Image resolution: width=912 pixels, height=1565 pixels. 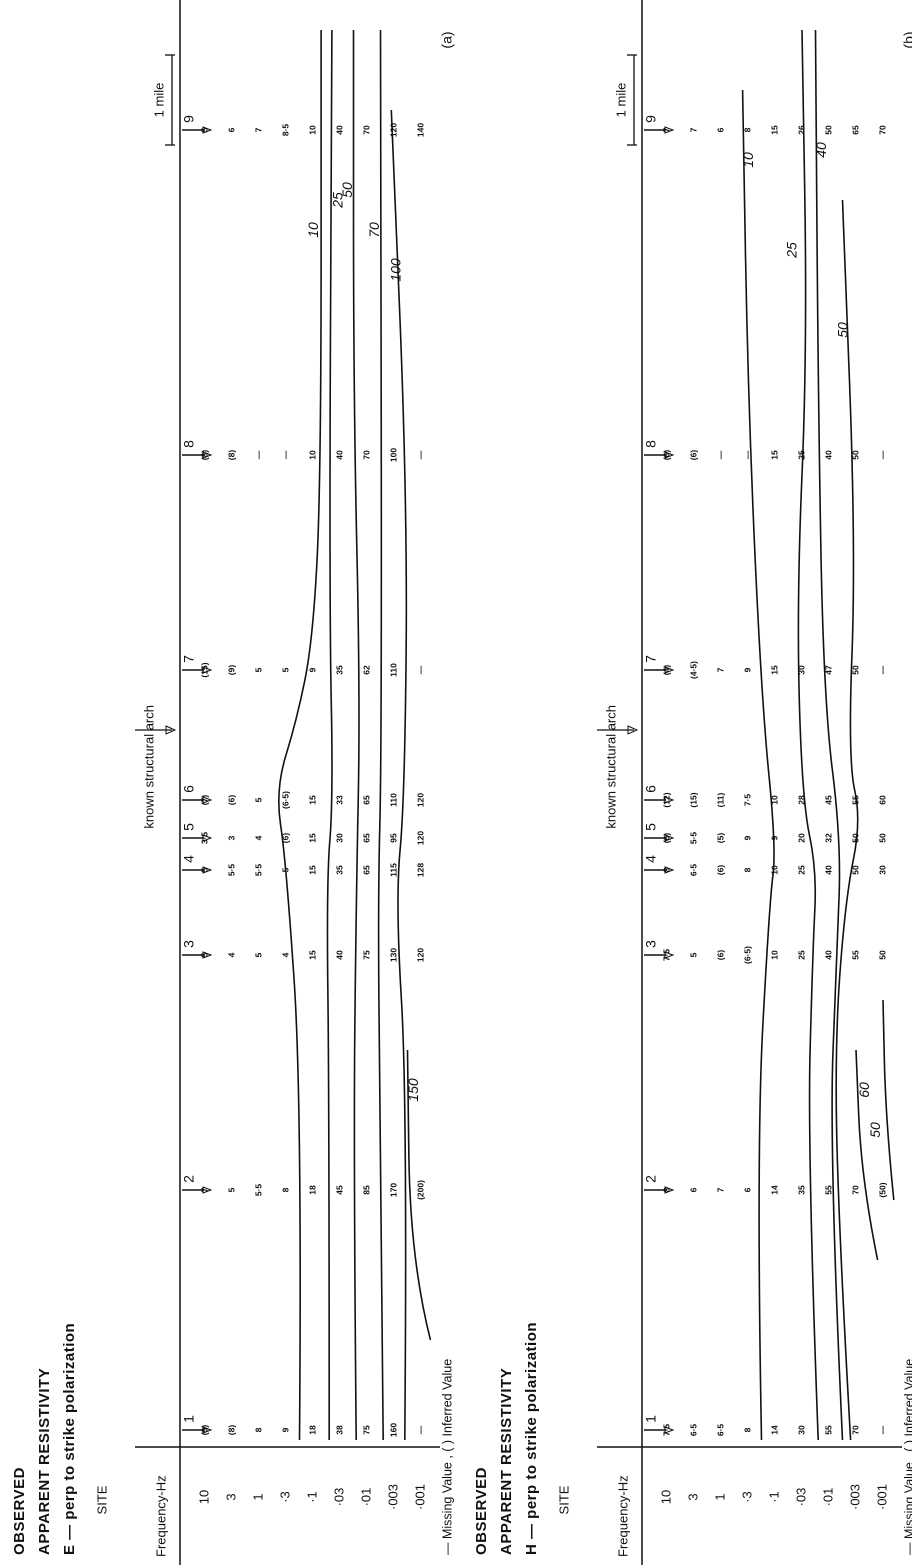 What do you see at coordinates (366, 1190) in the screenshot?
I see `resistivity-value: 85` at bounding box center [366, 1190].